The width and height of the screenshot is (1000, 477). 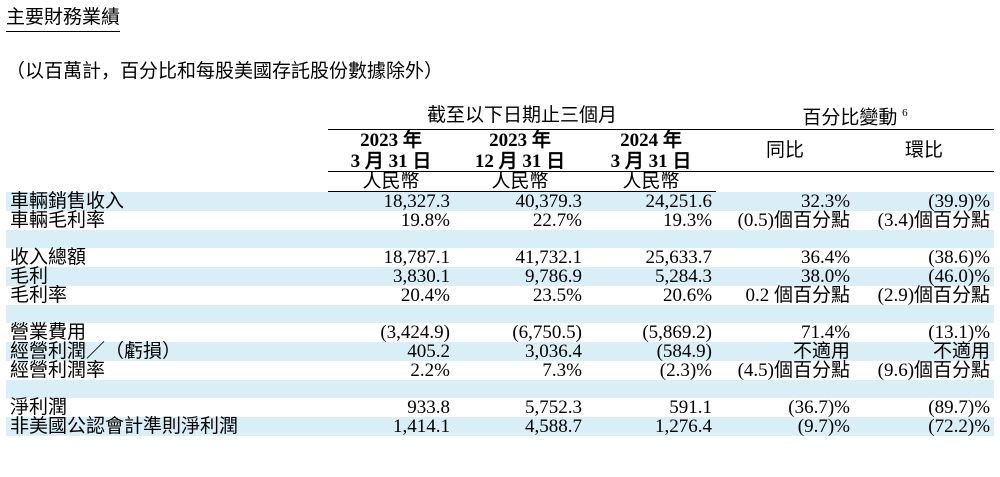 I want to click on cell-value: 18,787.1, so click(x=417, y=258).